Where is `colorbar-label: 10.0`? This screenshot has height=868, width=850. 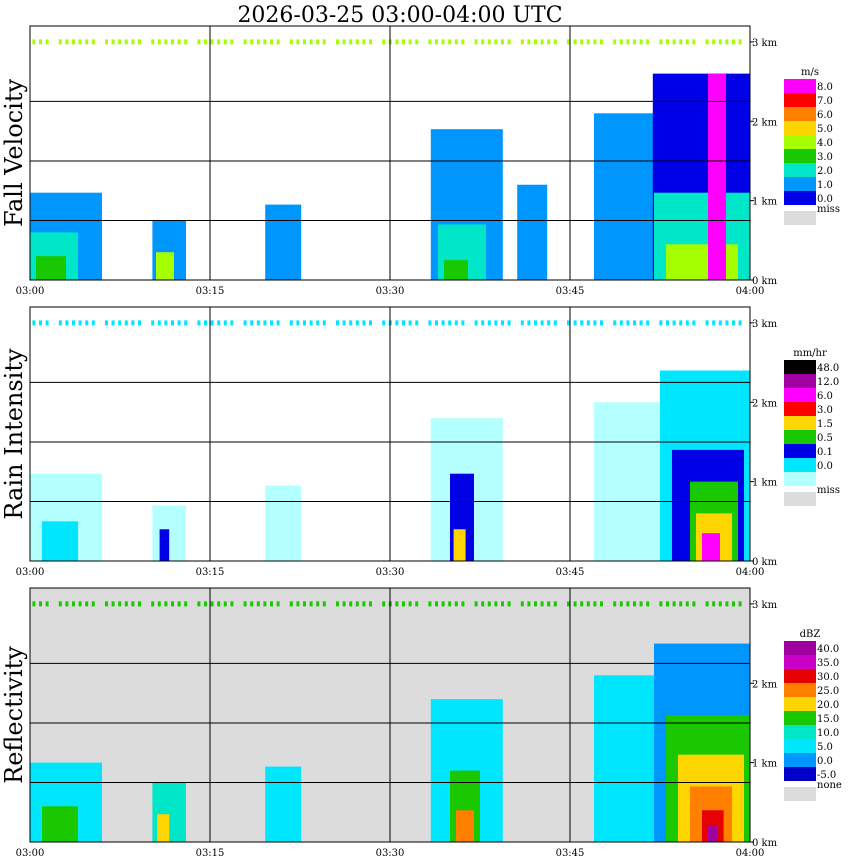 colorbar-label: 10.0 is located at coordinates (828, 733).